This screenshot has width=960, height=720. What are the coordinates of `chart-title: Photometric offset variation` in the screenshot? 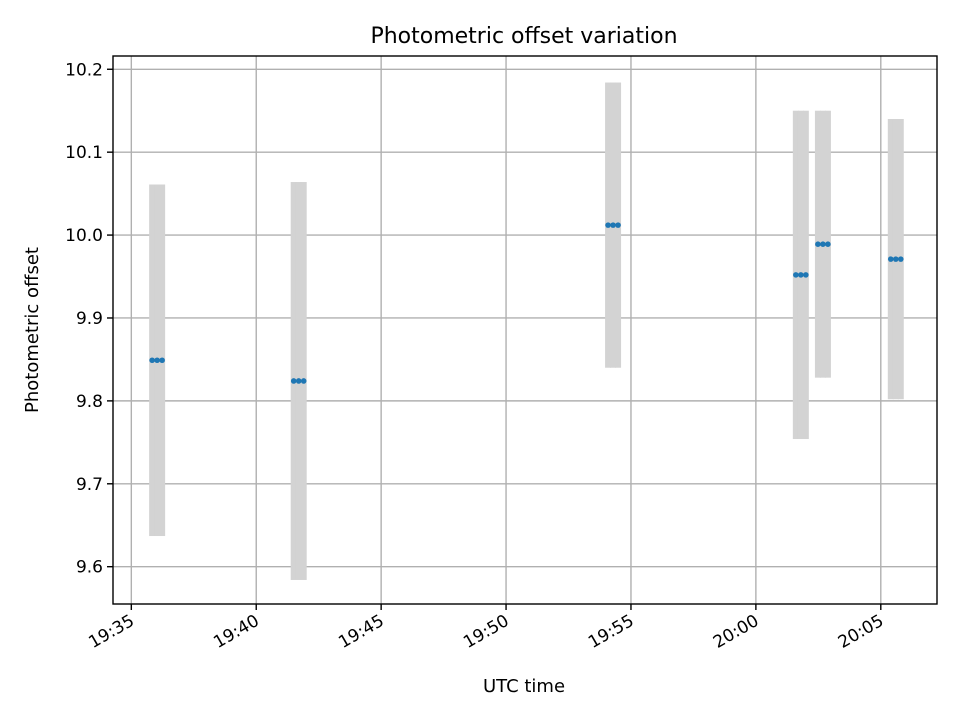 It's located at (523, 36).